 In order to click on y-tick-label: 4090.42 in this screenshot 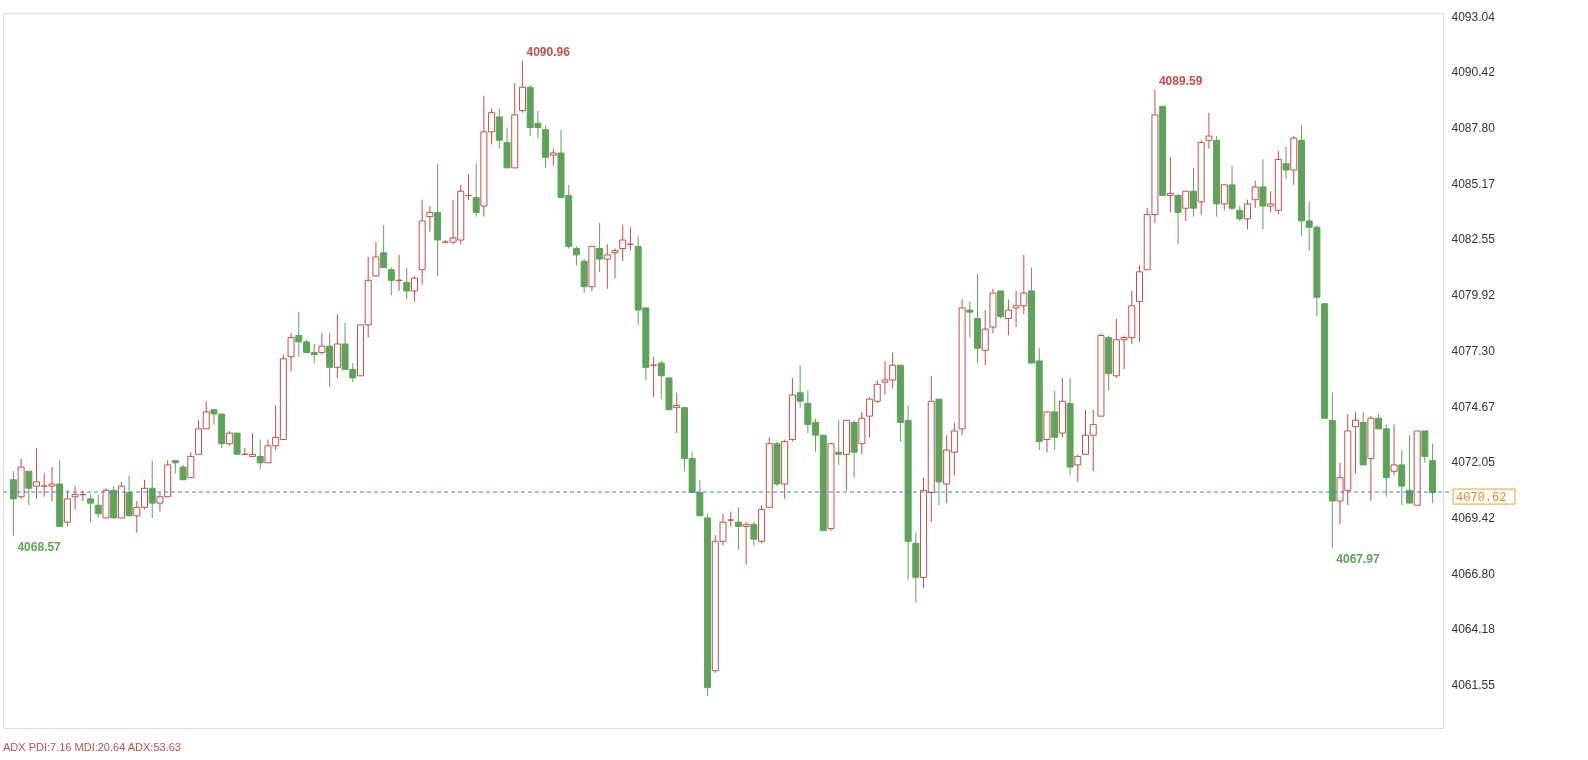, I will do `click(1473, 72)`.